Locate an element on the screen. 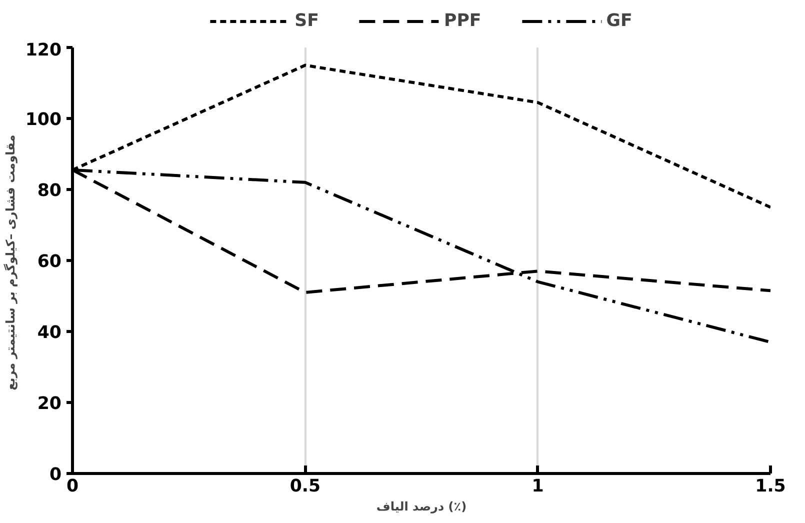 The height and width of the screenshot is (523, 805). y-tick-label: 80 is located at coordinates (49, 191).